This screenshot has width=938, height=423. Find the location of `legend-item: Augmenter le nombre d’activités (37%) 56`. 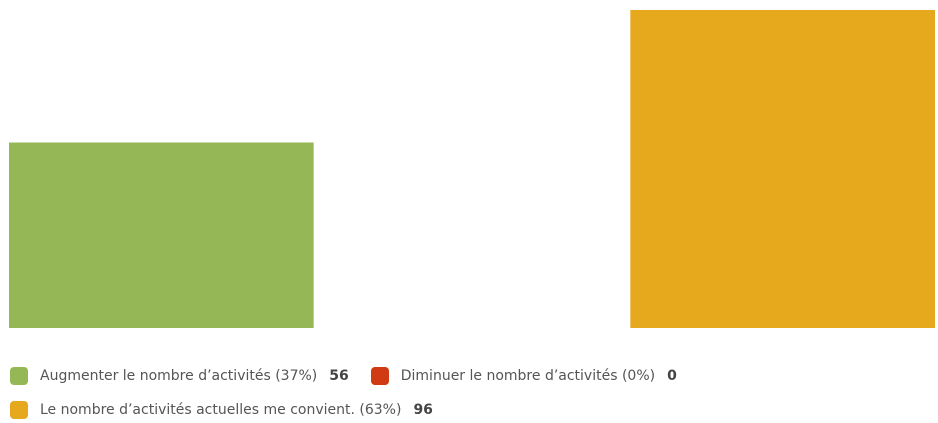

legend-item: Augmenter le nombre d’activités (37%) 56 is located at coordinates (179, 376).